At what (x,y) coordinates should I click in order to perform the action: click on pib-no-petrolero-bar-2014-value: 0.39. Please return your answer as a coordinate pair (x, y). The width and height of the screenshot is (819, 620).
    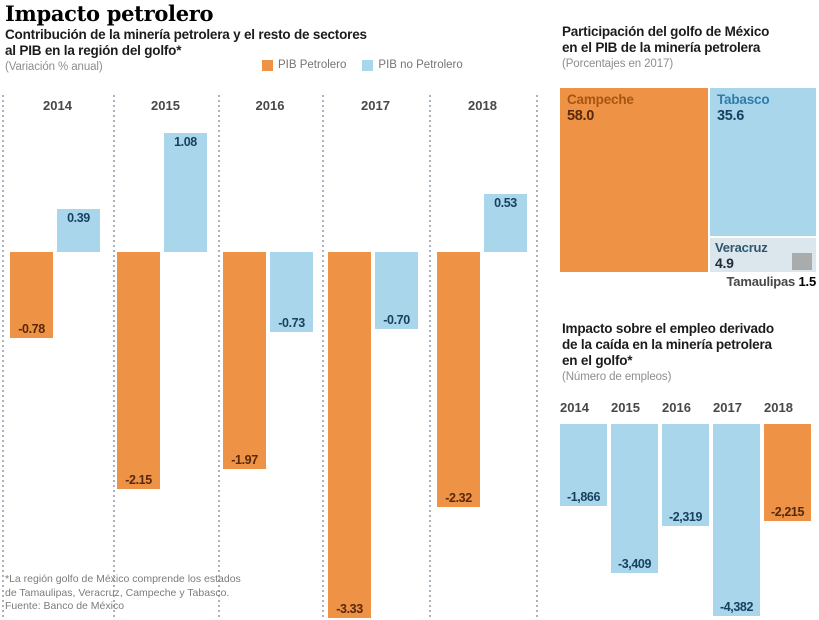
    Looking at the image, I should click on (78, 218).